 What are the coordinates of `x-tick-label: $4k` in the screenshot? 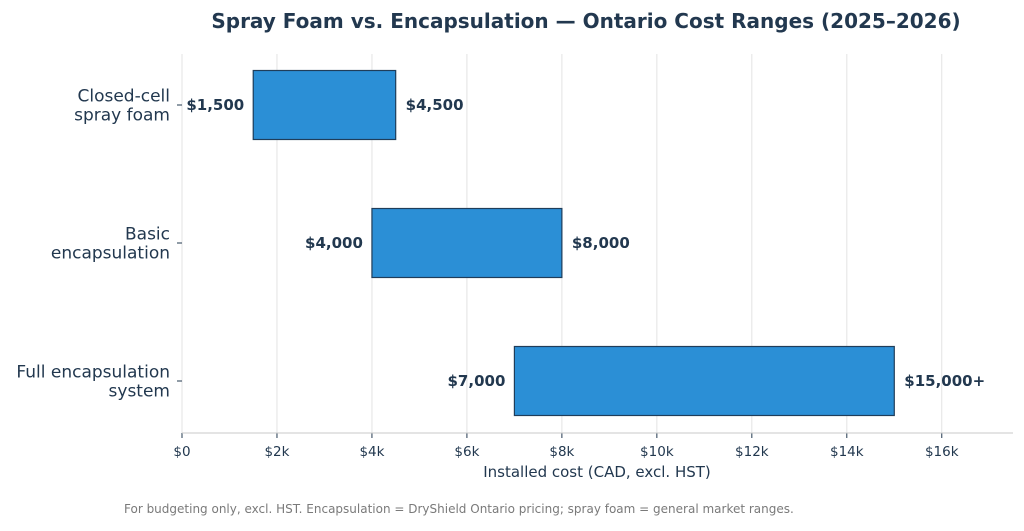 It's located at (371, 452).